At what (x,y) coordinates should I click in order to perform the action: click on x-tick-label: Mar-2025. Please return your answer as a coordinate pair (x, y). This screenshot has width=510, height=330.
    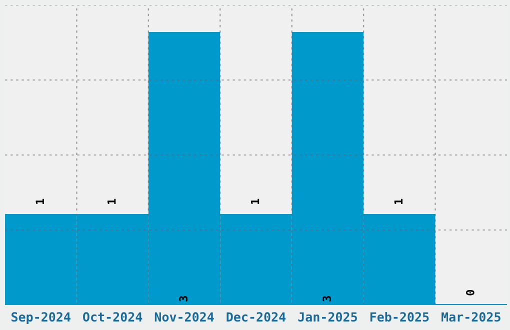
    Looking at the image, I should click on (471, 317).